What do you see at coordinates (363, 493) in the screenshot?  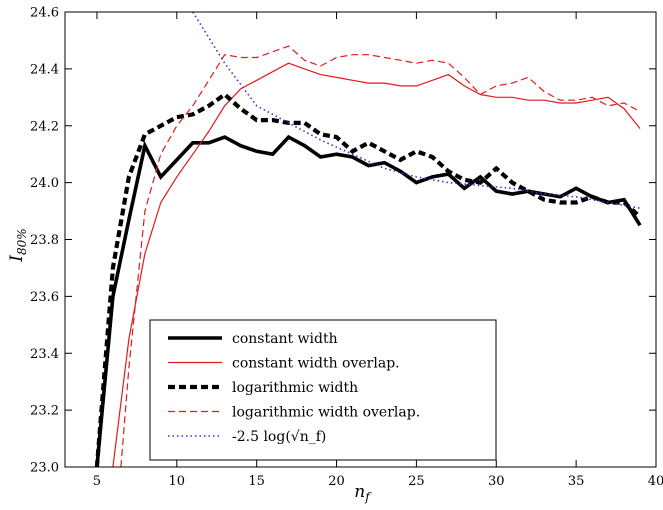 I see `x-axis-title: nf` at bounding box center [363, 493].